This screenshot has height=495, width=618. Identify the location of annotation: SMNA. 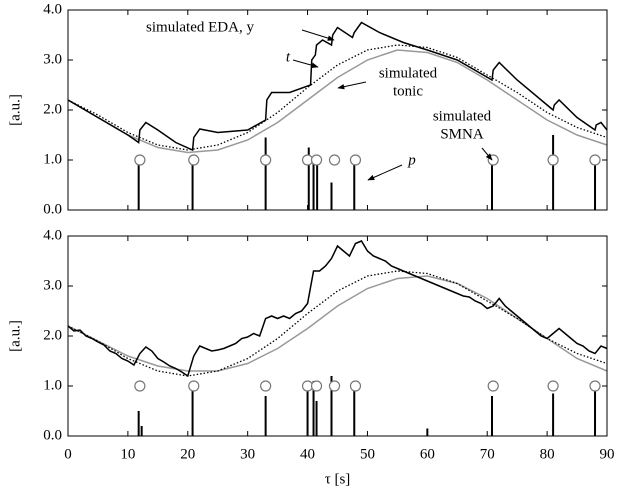
(462, 134).